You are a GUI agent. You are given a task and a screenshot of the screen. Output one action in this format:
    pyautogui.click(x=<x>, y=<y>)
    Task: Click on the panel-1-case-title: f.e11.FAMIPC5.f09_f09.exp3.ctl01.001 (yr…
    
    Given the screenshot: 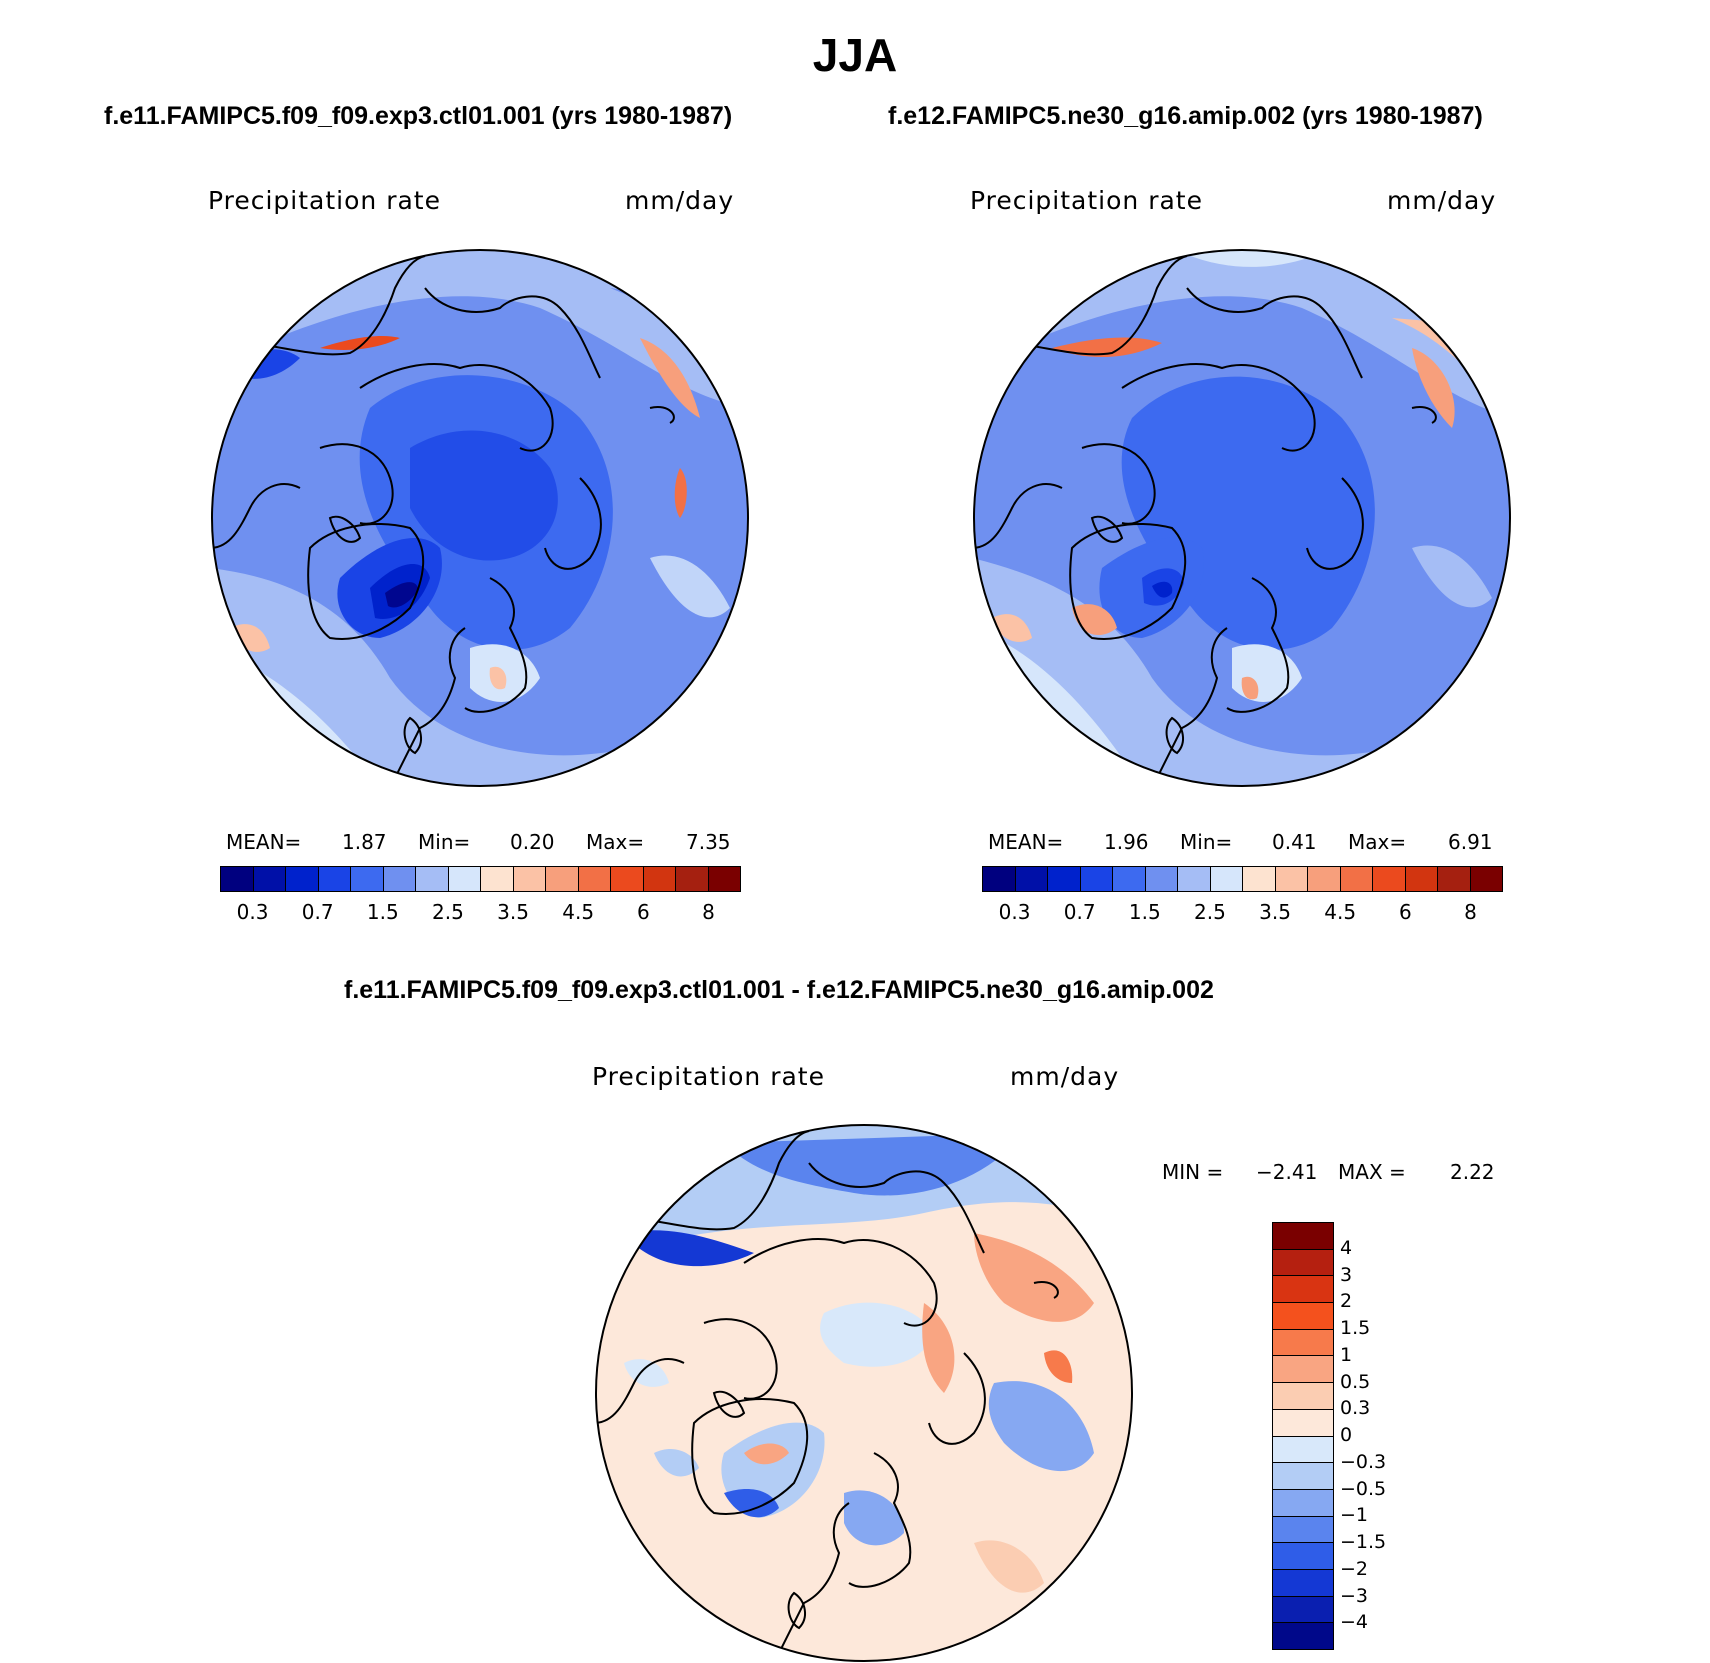 What is the action you would take?
    pyautogui.click(x=418, y=116)
    